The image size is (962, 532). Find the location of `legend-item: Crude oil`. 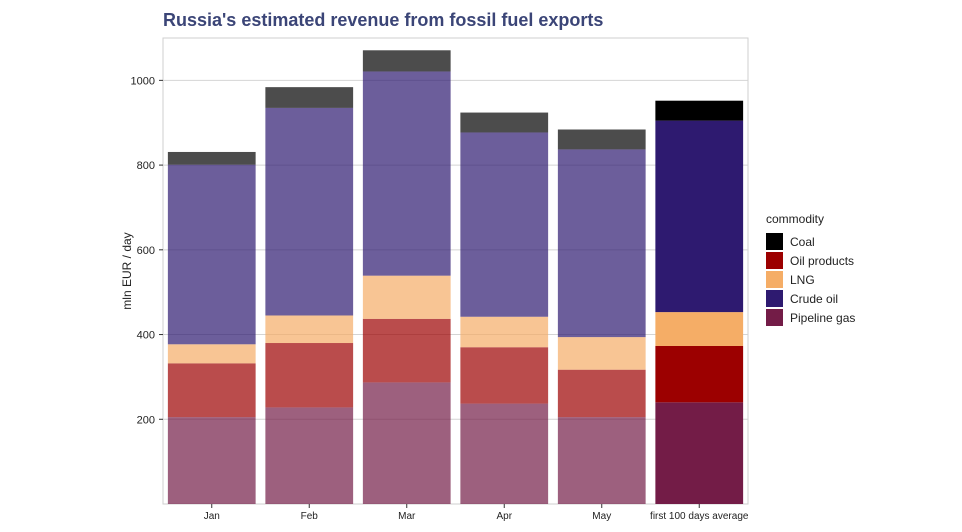

legend-item: Crude oil is located at coordinates (810, 298).